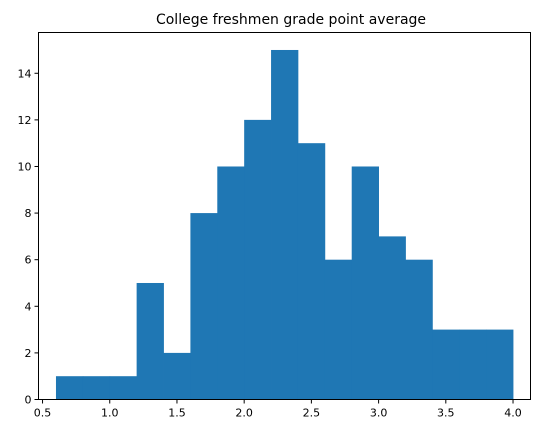  What do you see at coordinates (291, 20) in the screenshot?
I see `chart-title: College freshmen grade point average` at bounding box center [291, 20].